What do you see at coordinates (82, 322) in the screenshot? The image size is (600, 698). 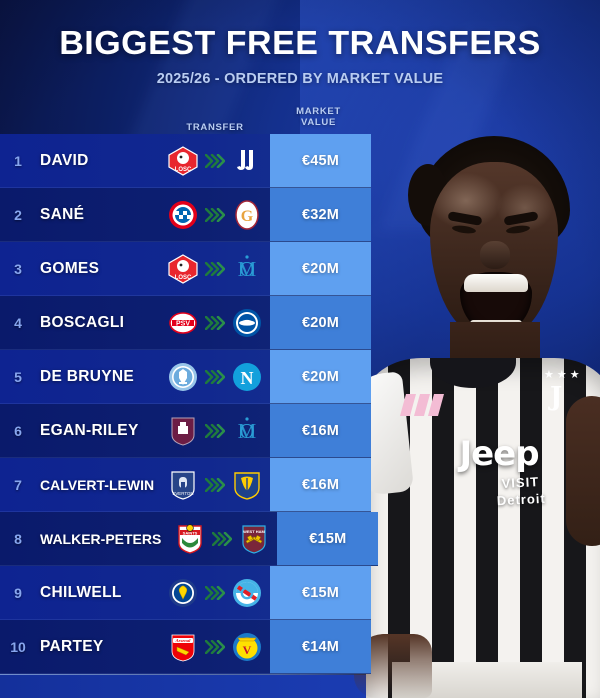 I see `row-player-name: BOSCAGLI` at bounding box center [82, 322].